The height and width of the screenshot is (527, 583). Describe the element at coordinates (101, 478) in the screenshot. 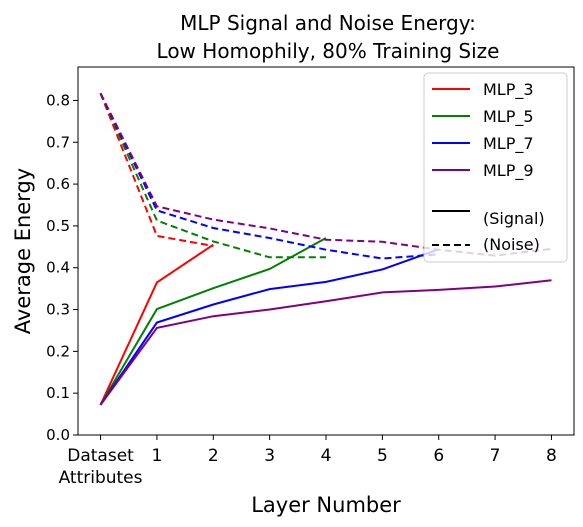

I see `x-tick-sublabel: Attributes` at that location.